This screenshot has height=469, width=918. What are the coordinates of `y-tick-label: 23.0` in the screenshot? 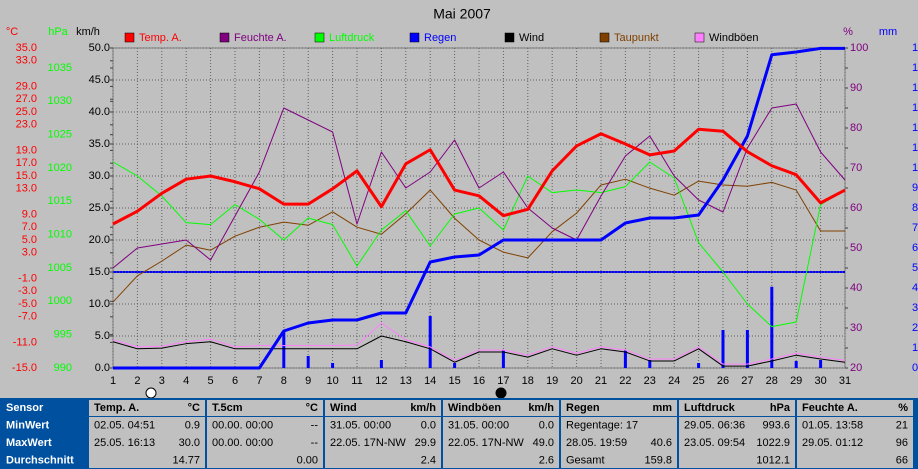 It's located at (26, 125).